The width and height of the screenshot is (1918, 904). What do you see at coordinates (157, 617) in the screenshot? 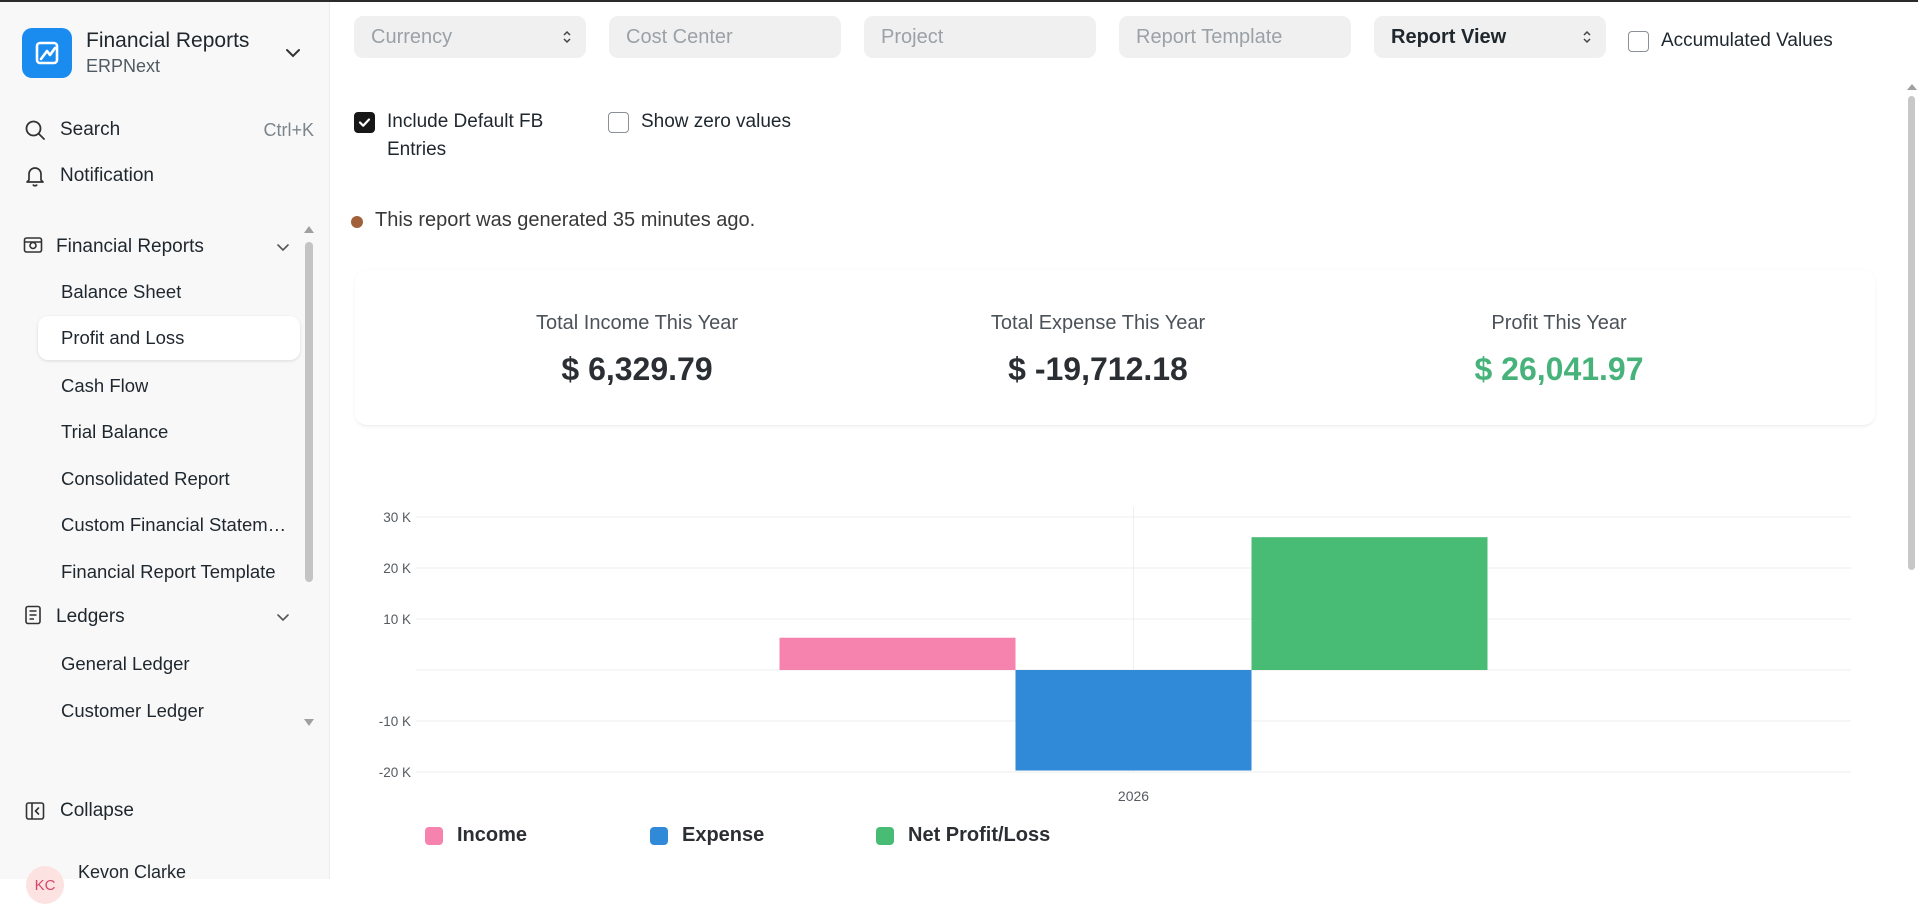
I see `sidebar-group-ledgers: Ledgers` at bounding box center [157, 617].